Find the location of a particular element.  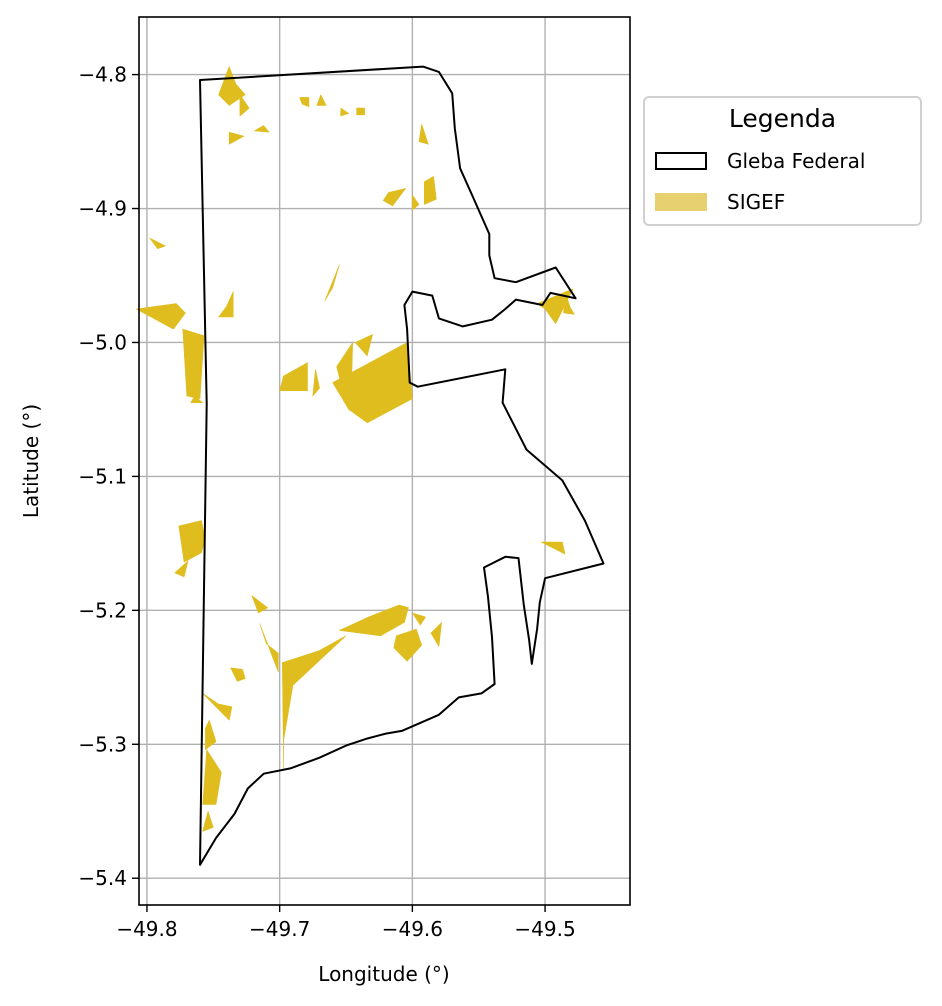

y-ticks: −4.8 −4.9 −5.0 −5.1 −5.2 −5.3 −5.4 is located at coordinates (108, 476).